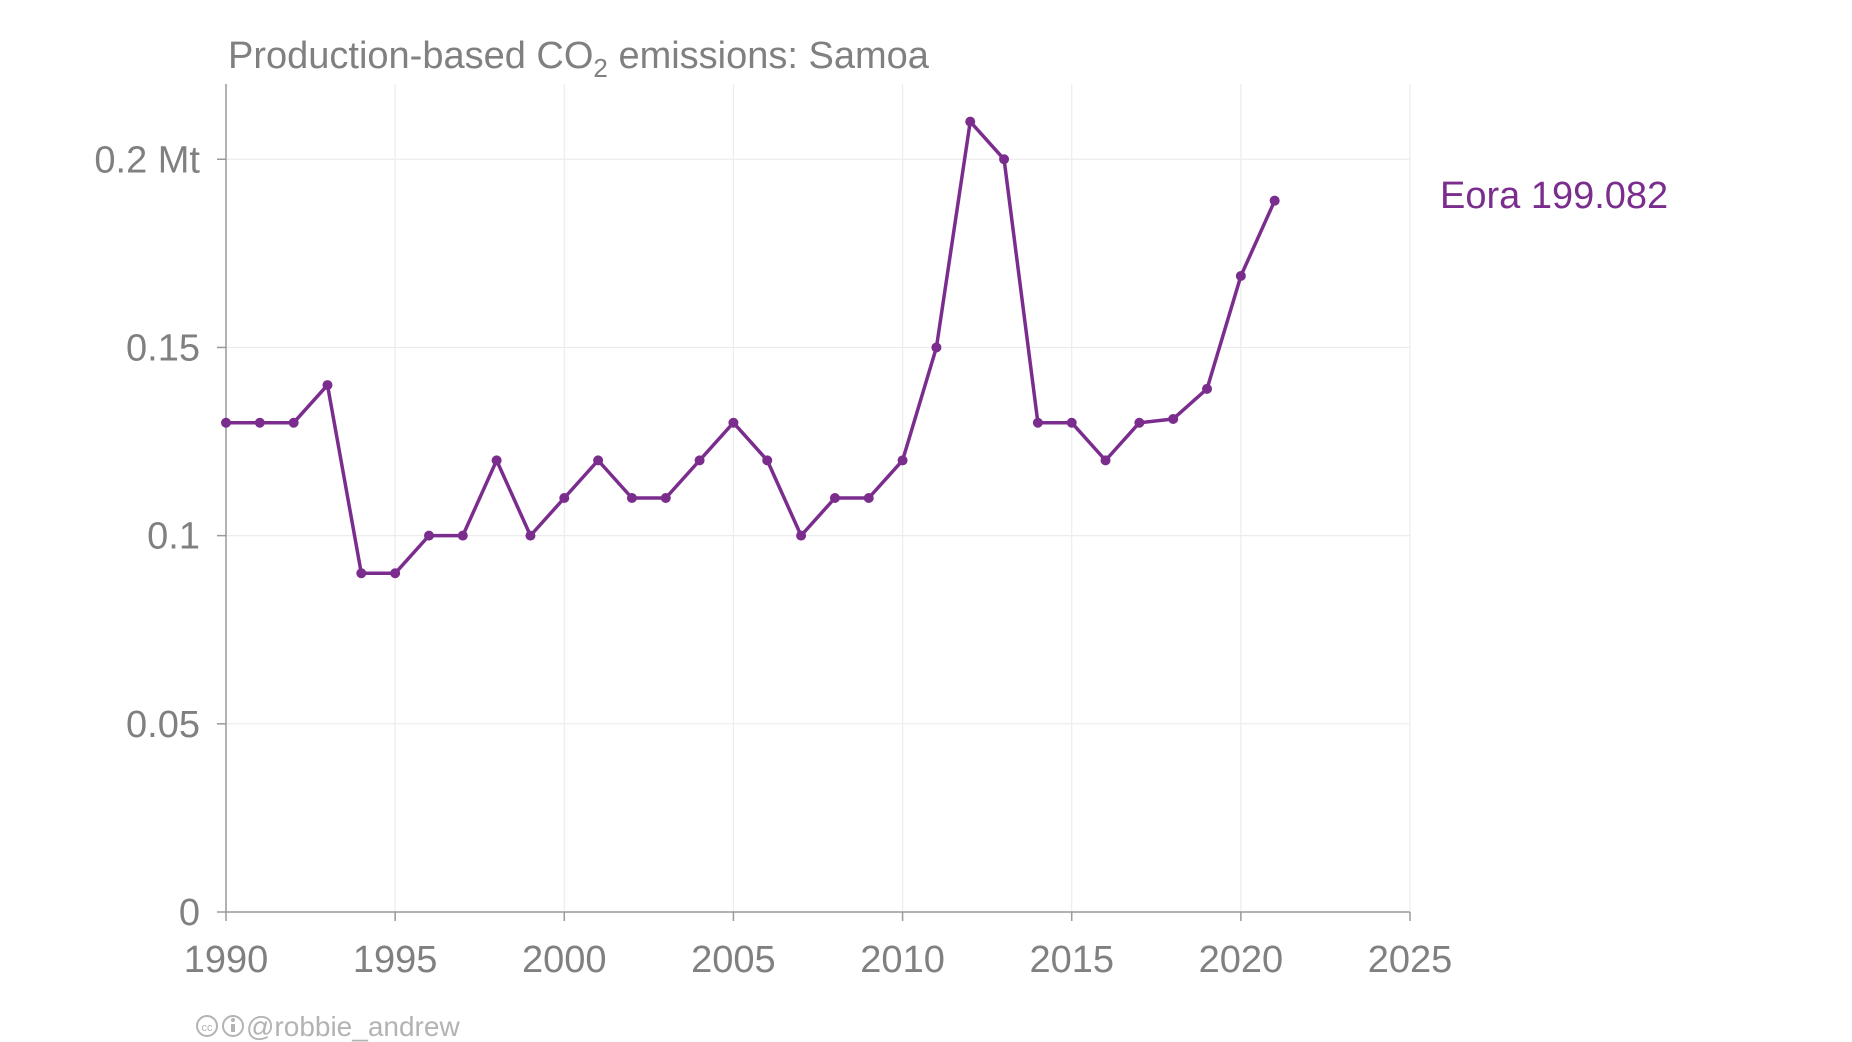  What do you see at coordinates (163, 348) in the screenshot?
I see `y-tick-label: 0.15` at bounding box center [163, 348].